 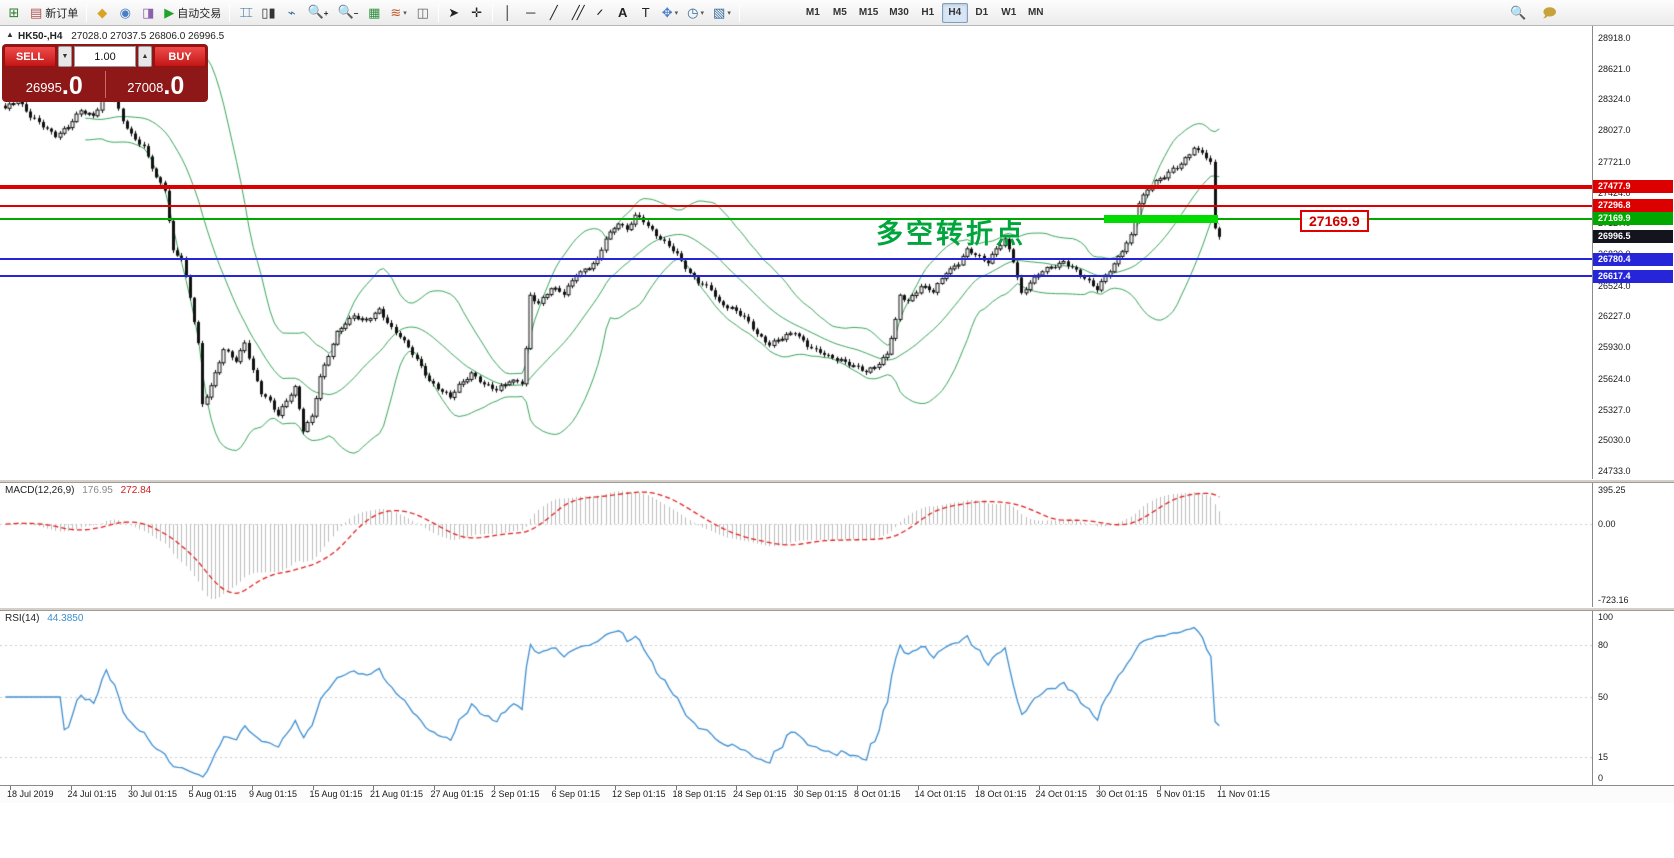 What do you see at coordinates (156, 84) in the screenshot?
I see `buy-price: 27008 .0` at bounding box center [156, 84].